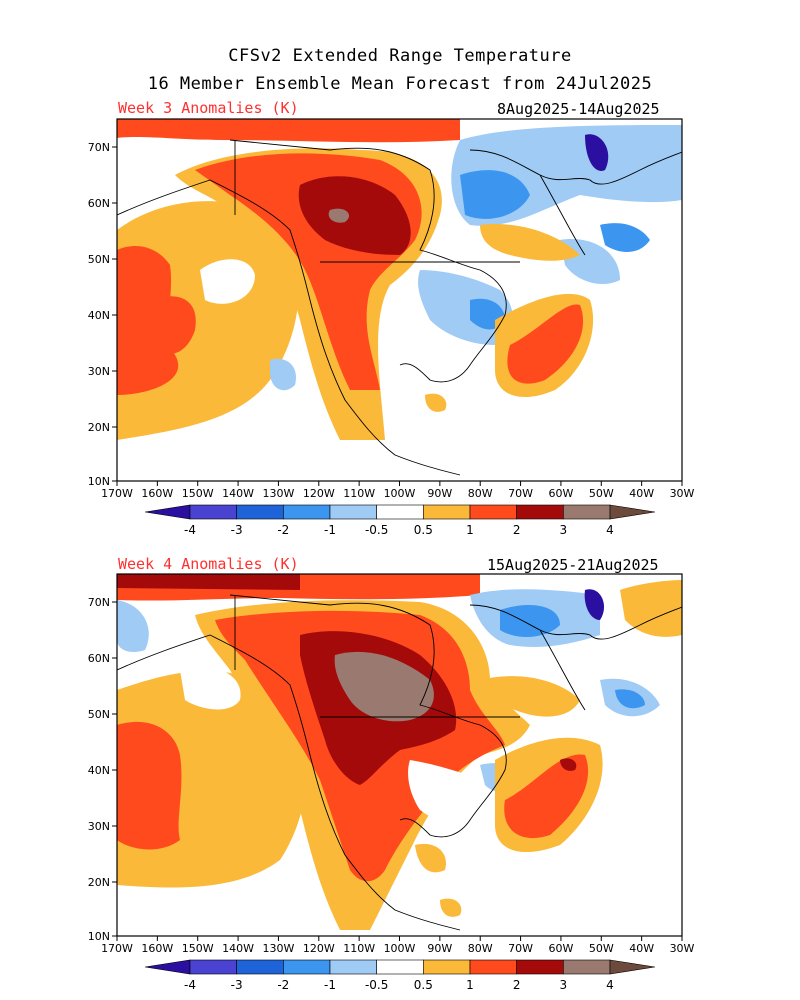  What do you see at coordinates (238, 493) in the screenshot?
I see `week3-lon-label: 140W` at bounding box center [238, 493].